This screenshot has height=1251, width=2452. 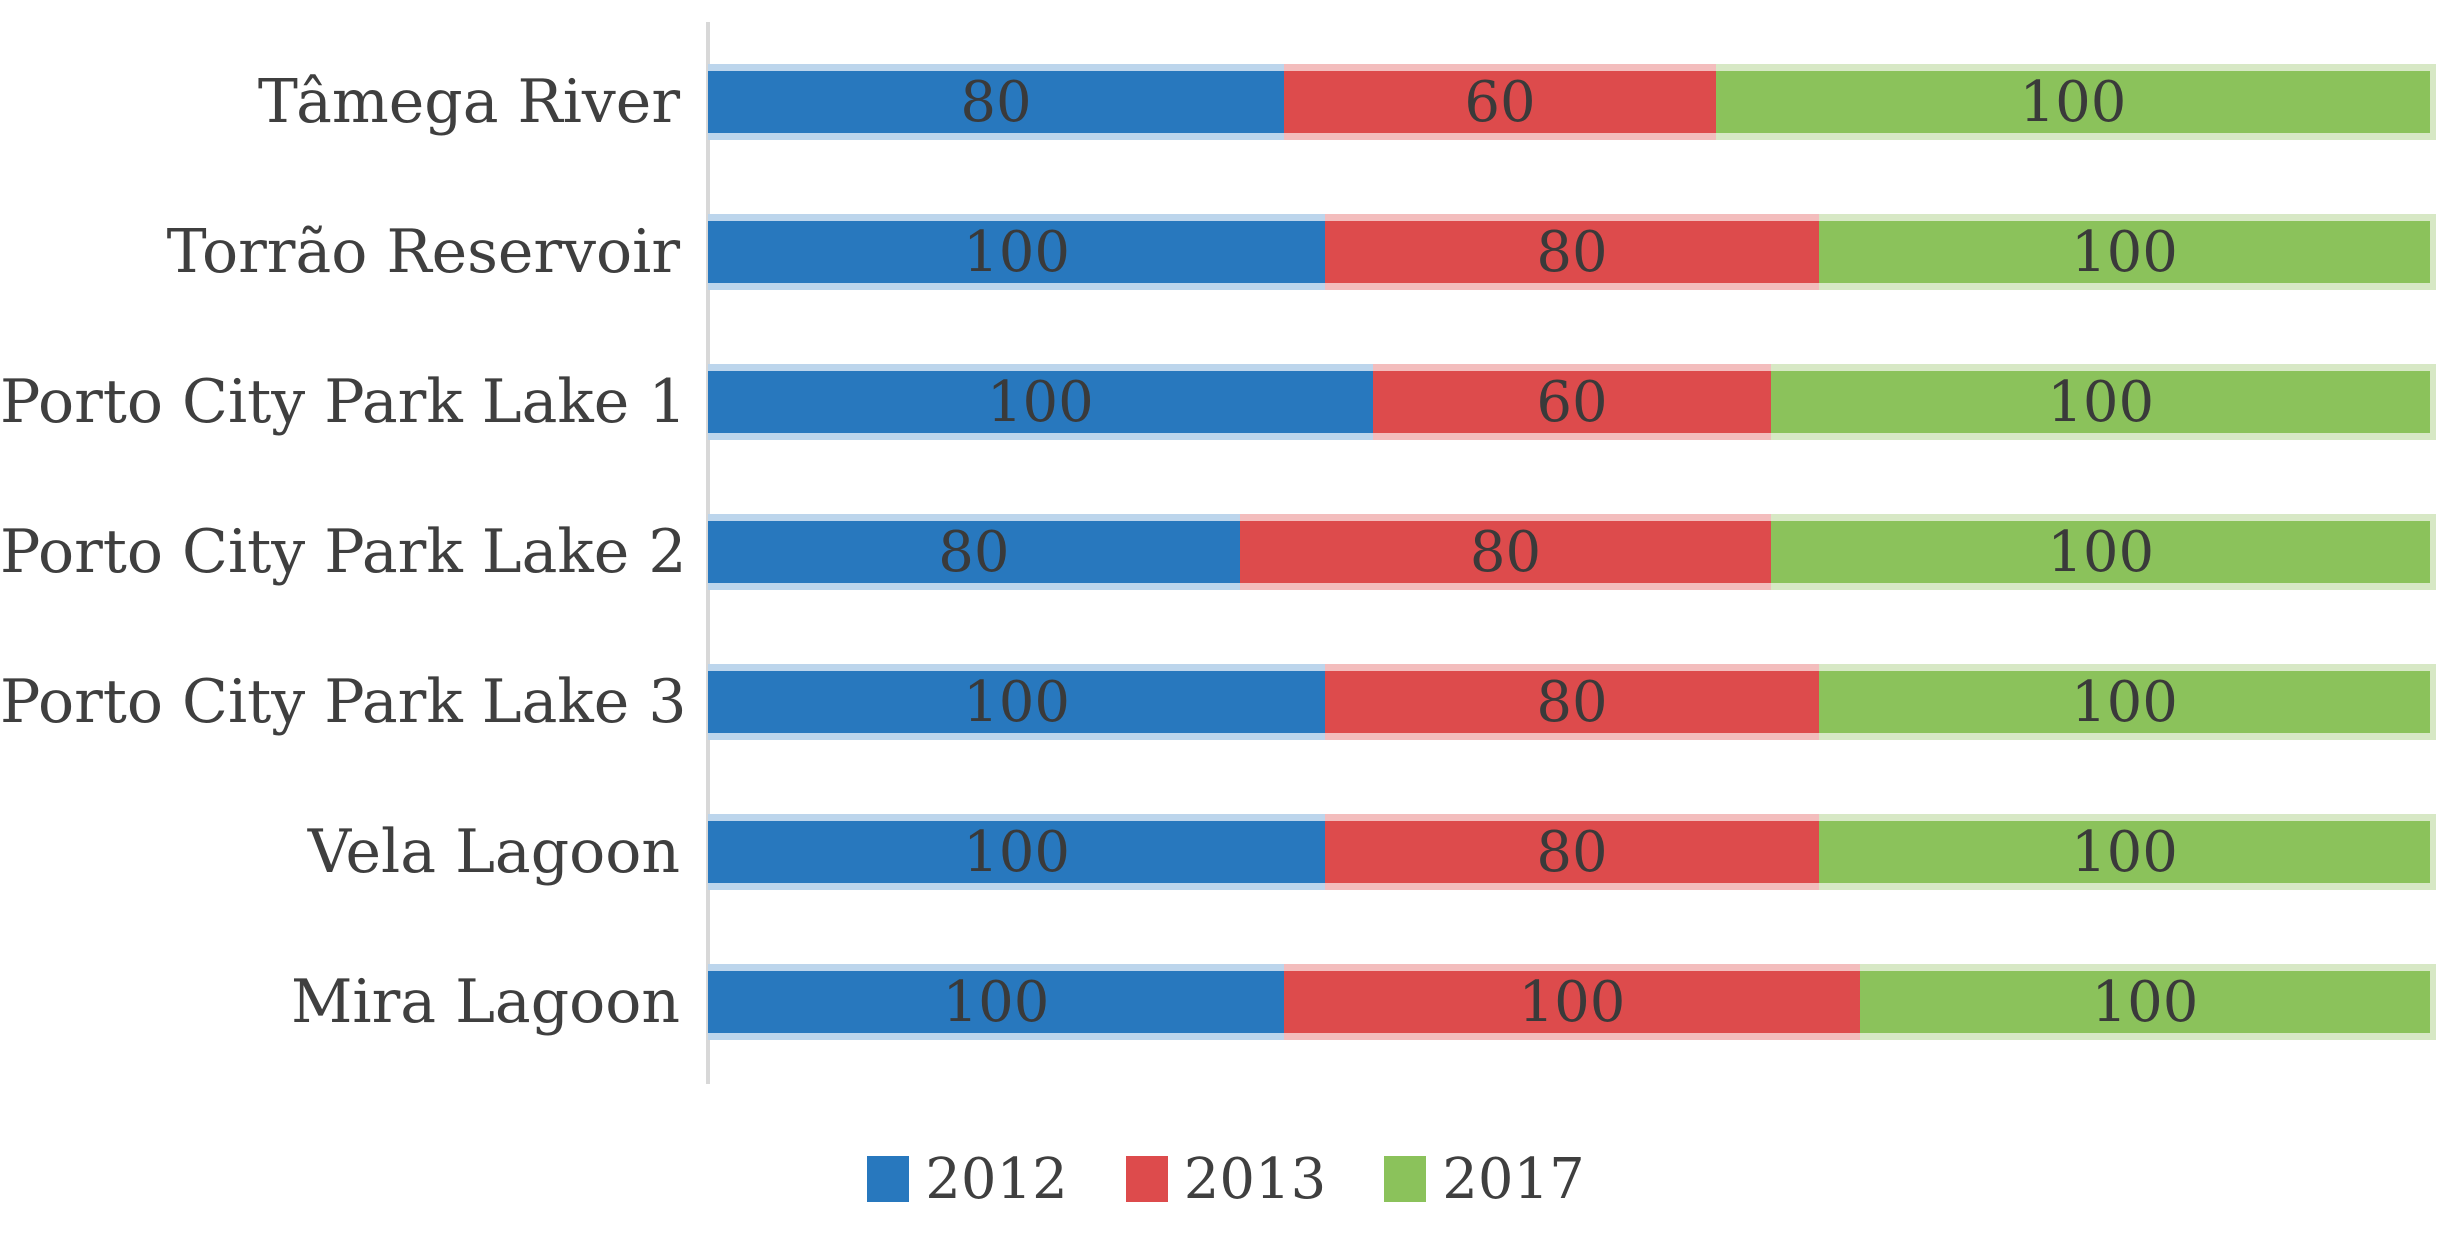 I want to click on chart-row: Vela Lagoon 100 80 100, so click(x=1218, y=852).